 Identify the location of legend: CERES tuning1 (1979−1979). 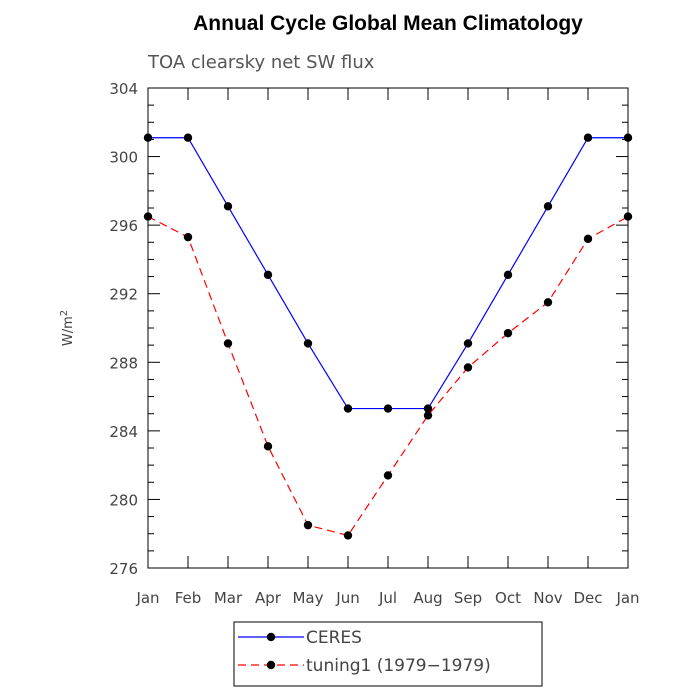
(388, 654).